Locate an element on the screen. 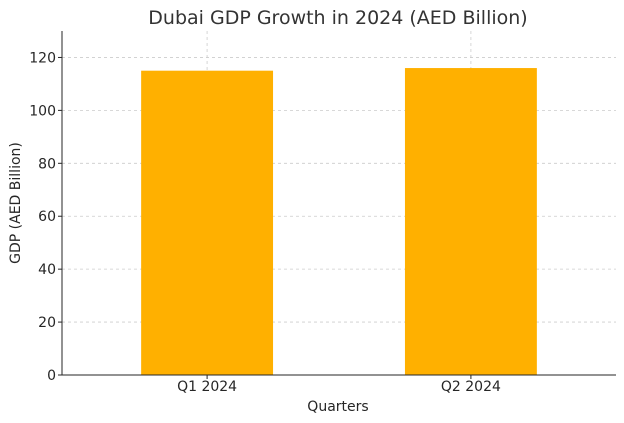  y-tick-label: 0 is located at coordinates (51, 376).